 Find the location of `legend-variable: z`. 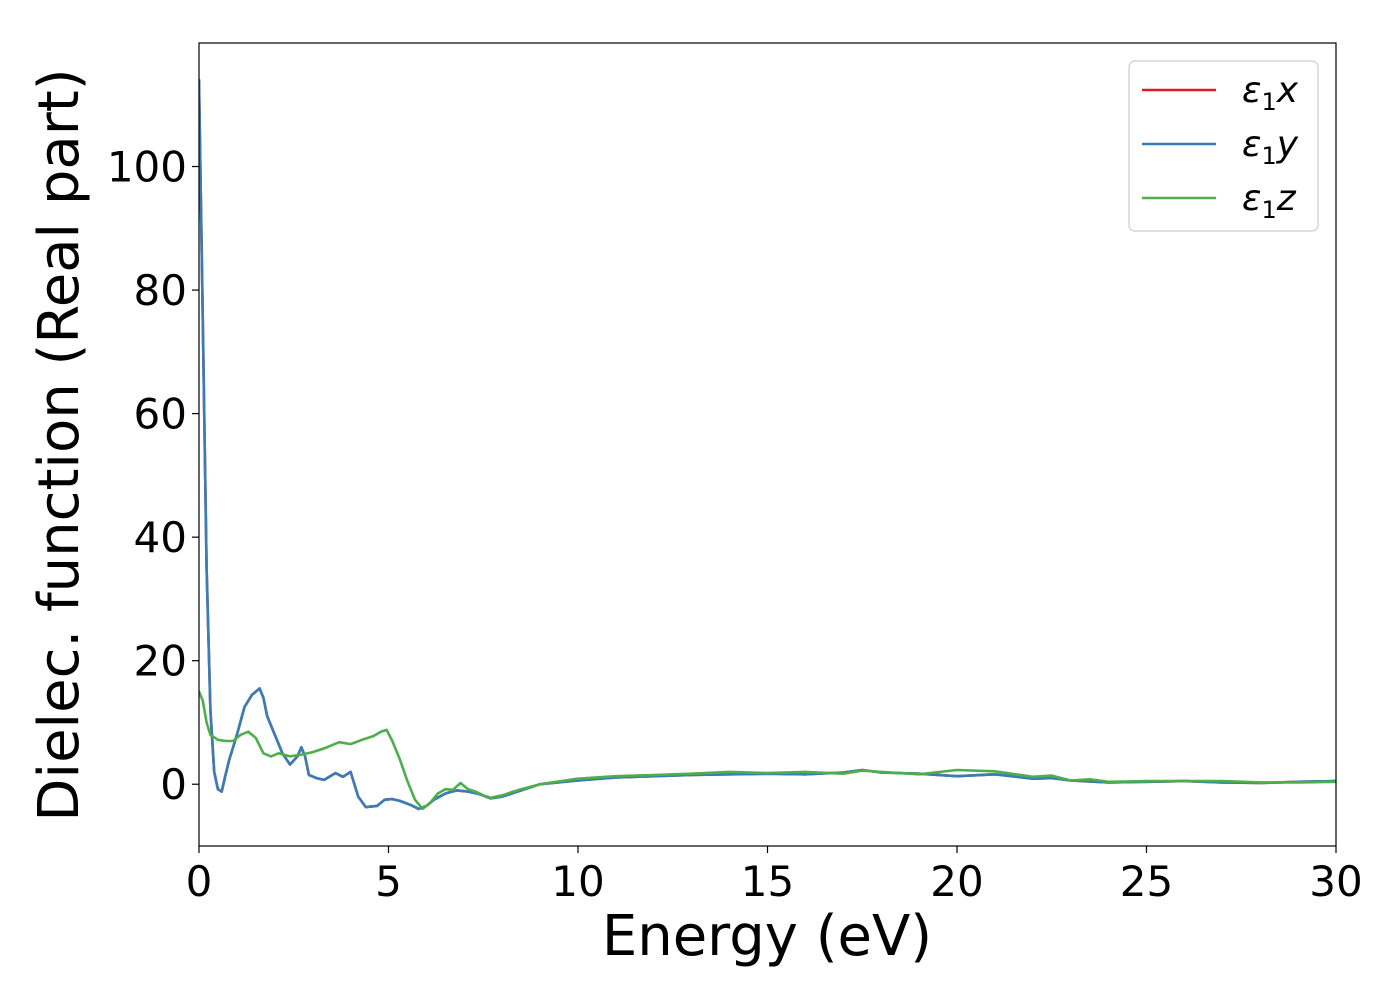

legend-variable: z is located at coordinates (1286, 198).